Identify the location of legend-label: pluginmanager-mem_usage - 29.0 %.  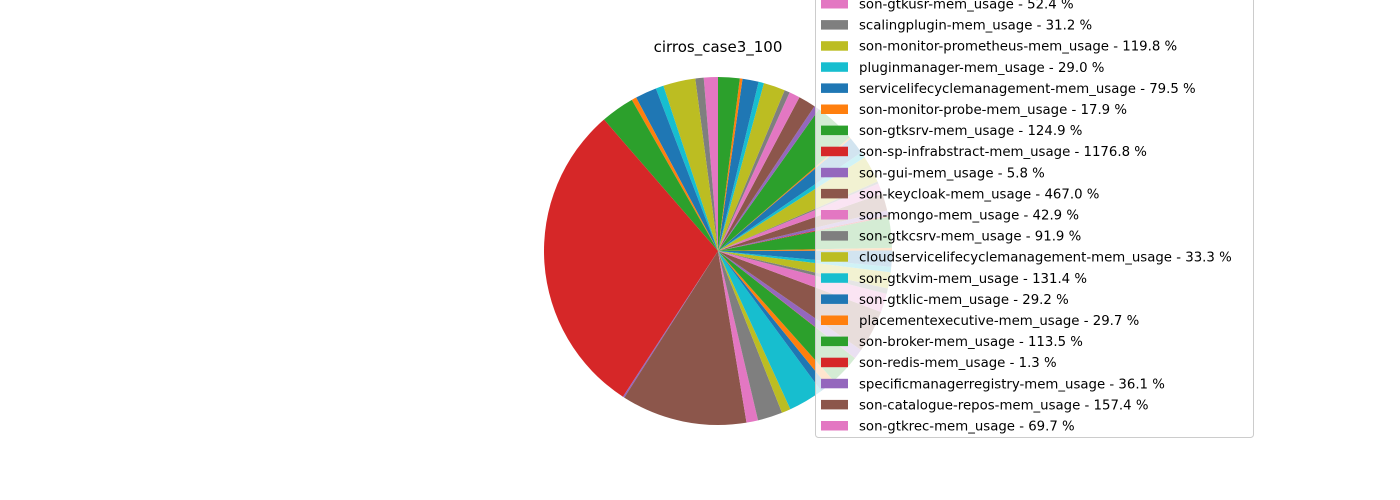
(981, 68).